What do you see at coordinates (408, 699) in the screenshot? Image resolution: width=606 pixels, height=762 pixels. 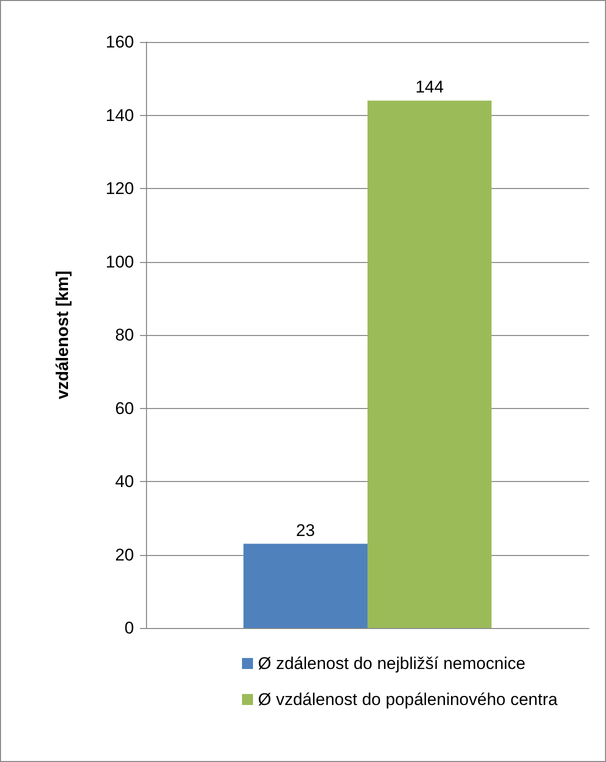 I see `legend-label: Ø vzdálenost do popáleninového centra` at bounding box center [408, 699].